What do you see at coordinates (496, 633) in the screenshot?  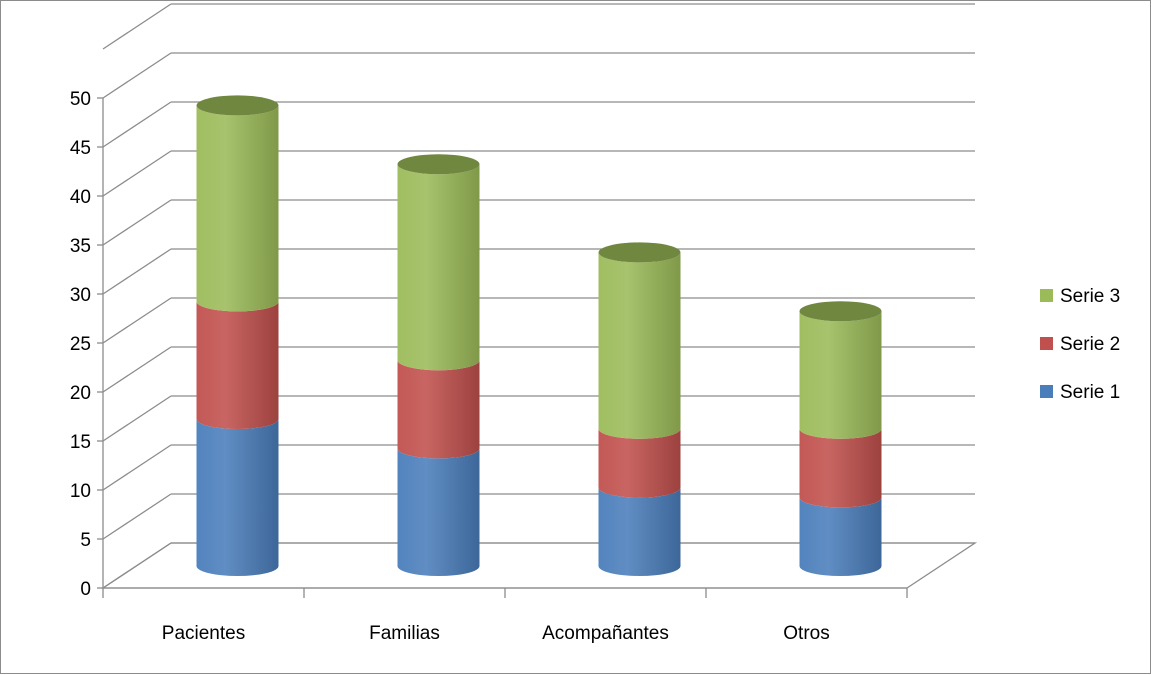 I see `category-labels: Pacientes Familias Acompañantes Otros` at bounding box center [496, 633].